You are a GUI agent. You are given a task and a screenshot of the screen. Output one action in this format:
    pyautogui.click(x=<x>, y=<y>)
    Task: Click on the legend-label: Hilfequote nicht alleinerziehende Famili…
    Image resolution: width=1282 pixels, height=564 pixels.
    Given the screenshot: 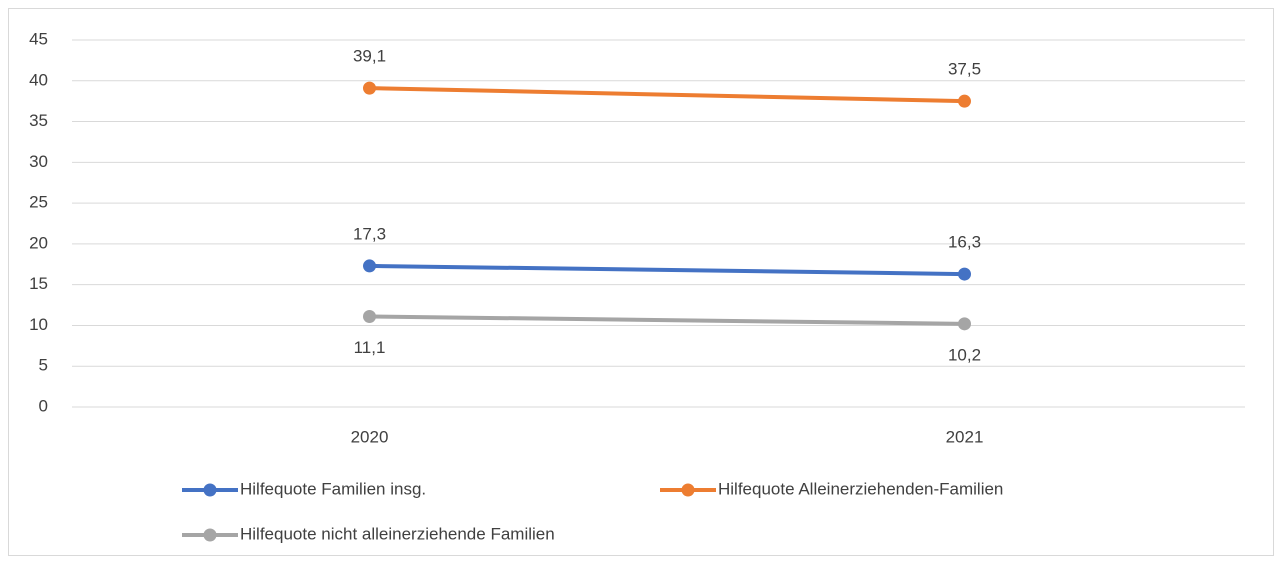 What is the action you would take?
    pyautogui.click(x=397, y=533)
    